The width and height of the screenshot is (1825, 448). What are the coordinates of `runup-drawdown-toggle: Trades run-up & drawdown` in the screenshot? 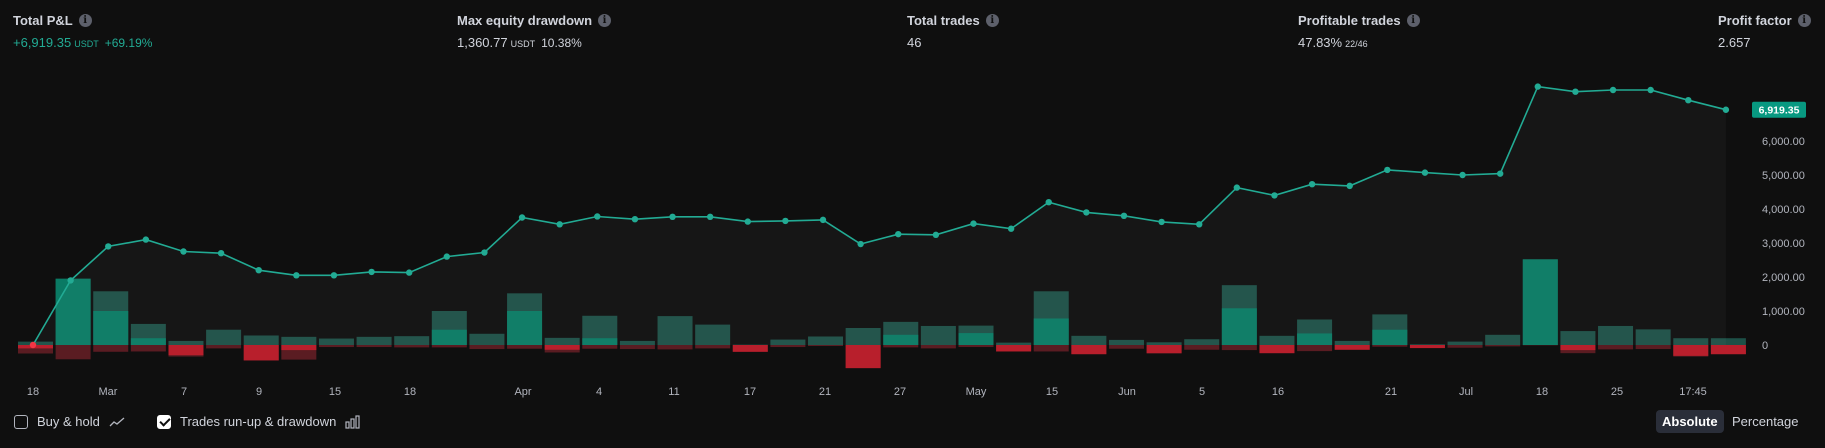 It's located at (259, 421).